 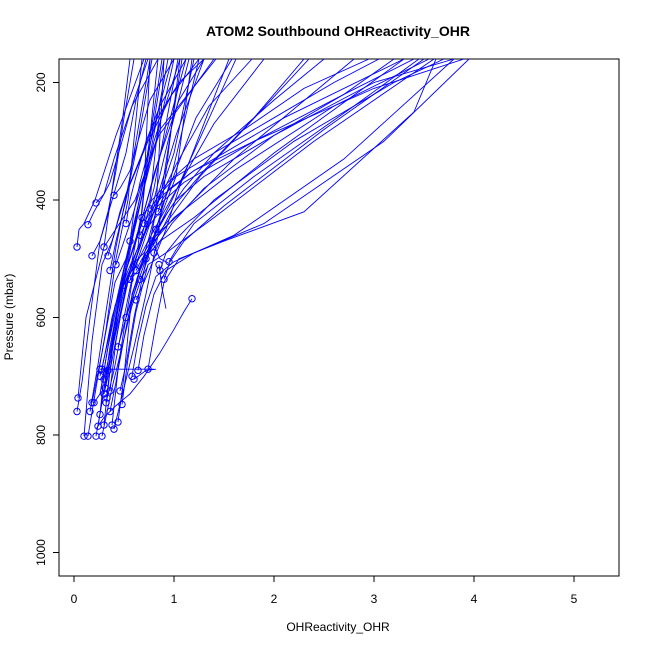 I want to click on y-tick-label: 600, so click(x=41, y=317).